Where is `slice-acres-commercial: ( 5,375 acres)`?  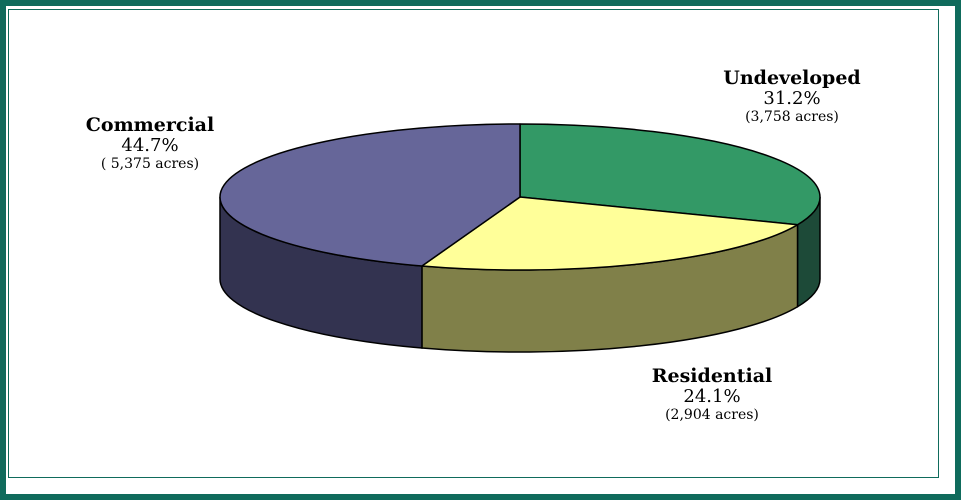 slice-acres-commercial: ( 5,375 acres) is located at coordinates (150, 163).